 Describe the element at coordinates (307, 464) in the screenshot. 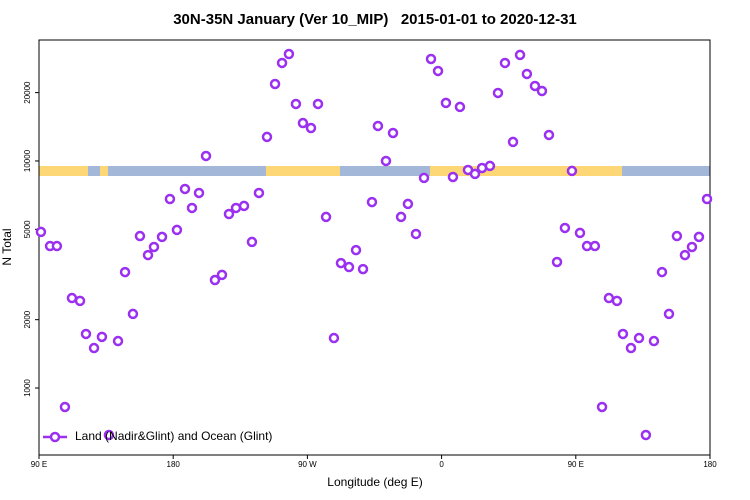

I see `x-tick-label: 90 W` at that location.